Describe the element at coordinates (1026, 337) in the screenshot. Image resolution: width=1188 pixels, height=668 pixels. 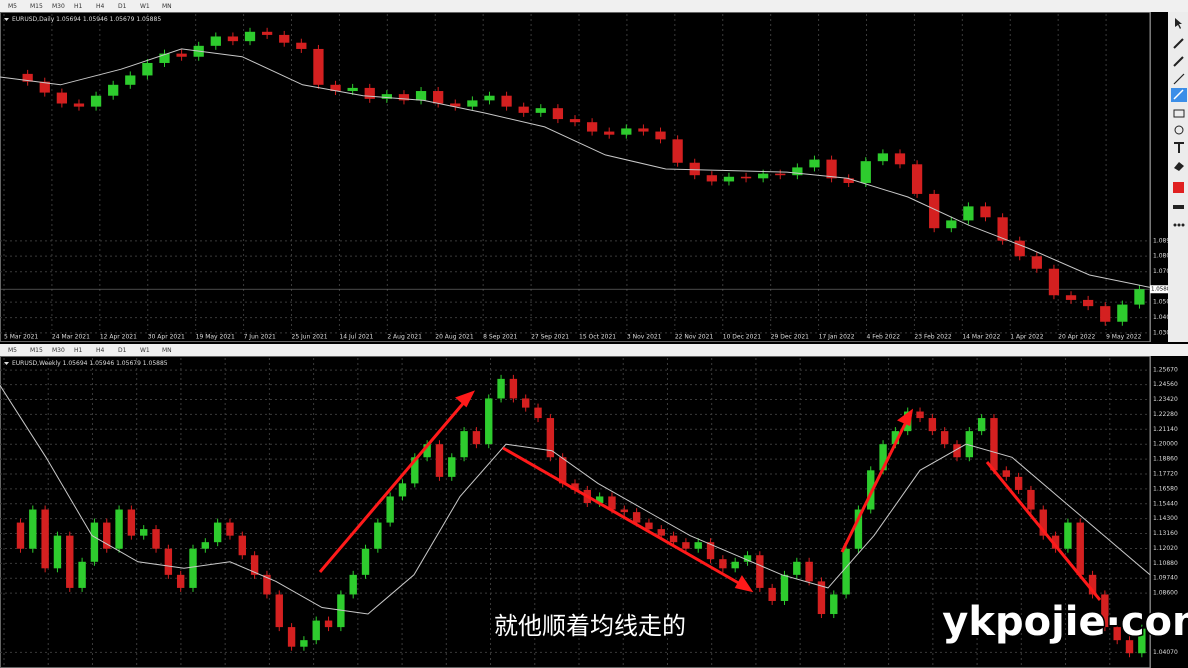
I see `x-tick-label: 1 Apr 2022` at that location.